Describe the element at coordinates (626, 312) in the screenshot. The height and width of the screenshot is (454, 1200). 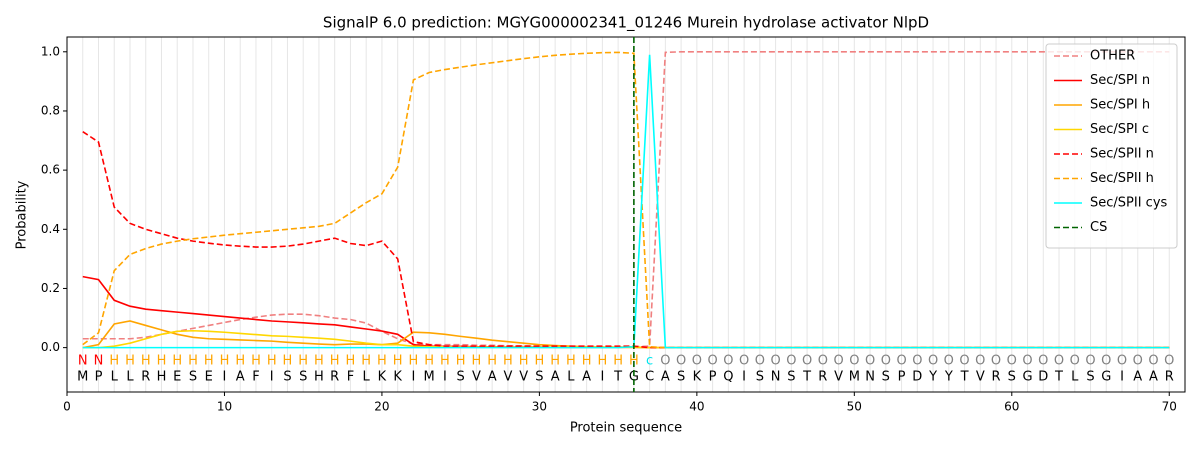
I see `series-line` at that location.